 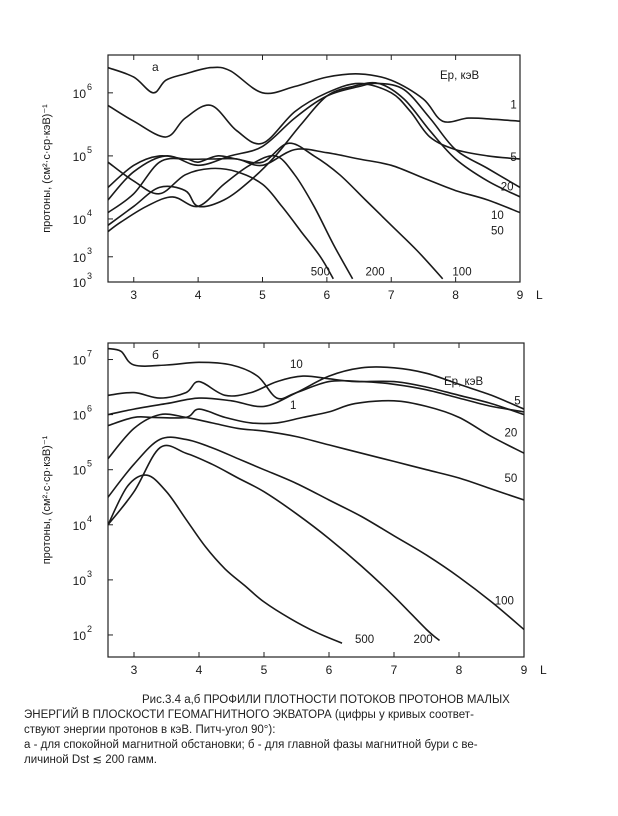 What do you see at coordinates (90, 760) in the screenshot?
I see `caption-line-5: личиной Dst ≲ 200 гамм.` at bounding box center [90, 760].